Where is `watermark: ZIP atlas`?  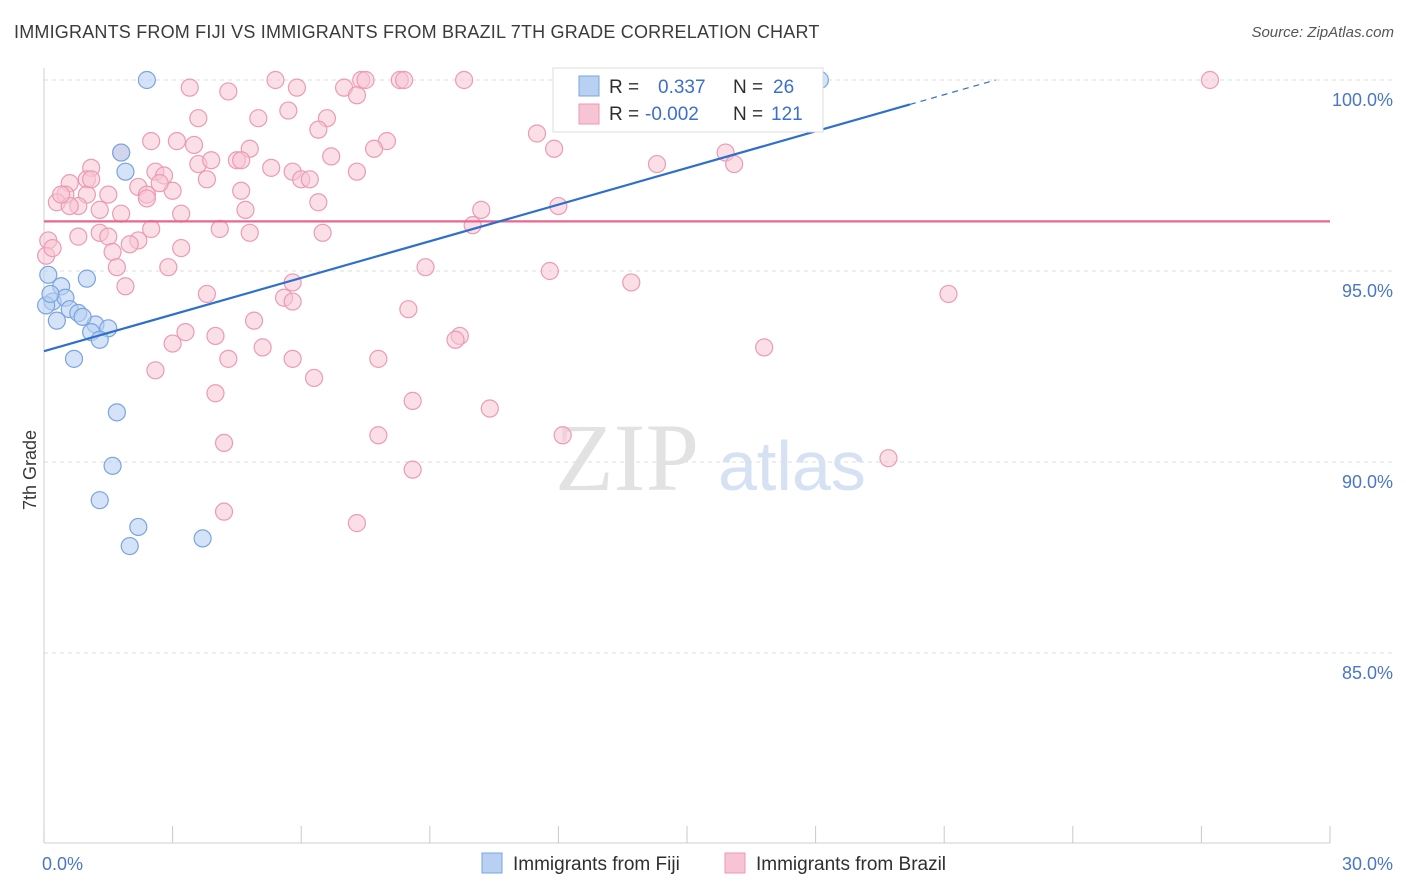
watermark: ZIP atlas is located at coordinates (710, 457).